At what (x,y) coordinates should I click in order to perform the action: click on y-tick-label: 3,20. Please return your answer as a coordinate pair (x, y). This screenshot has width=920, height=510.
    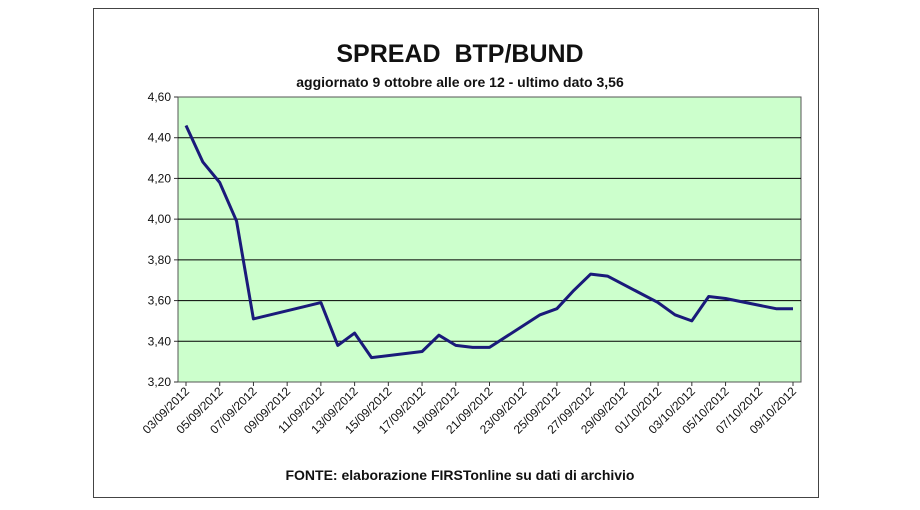
    Looking at the image, I should click on (160, 382).